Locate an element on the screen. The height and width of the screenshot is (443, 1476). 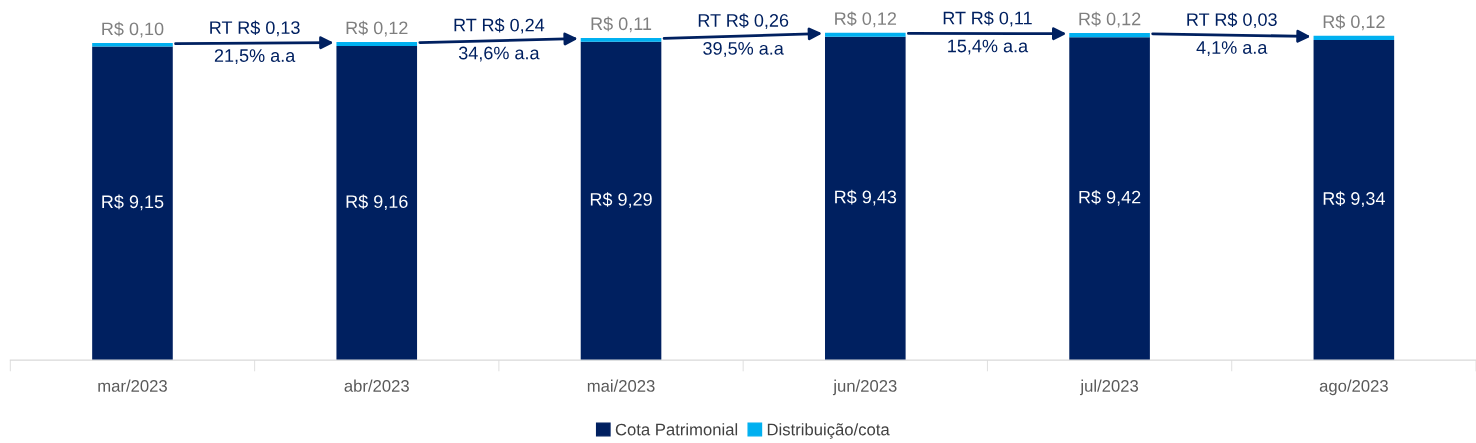
annotation: 4,1% a.a is located at coordinates (1232, 49).